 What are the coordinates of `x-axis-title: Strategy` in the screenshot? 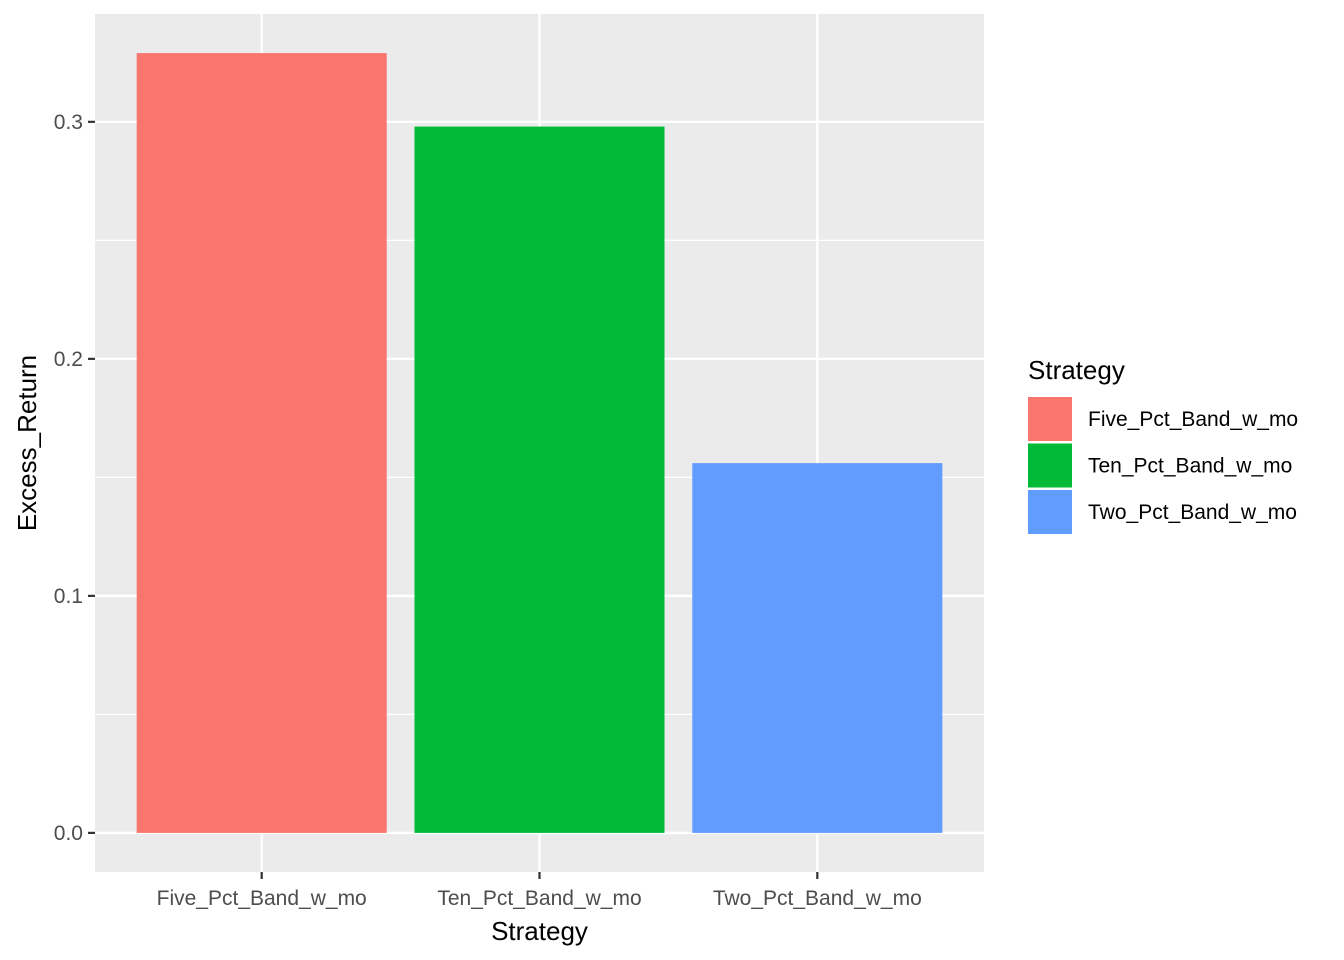 It's located at (539, 931).